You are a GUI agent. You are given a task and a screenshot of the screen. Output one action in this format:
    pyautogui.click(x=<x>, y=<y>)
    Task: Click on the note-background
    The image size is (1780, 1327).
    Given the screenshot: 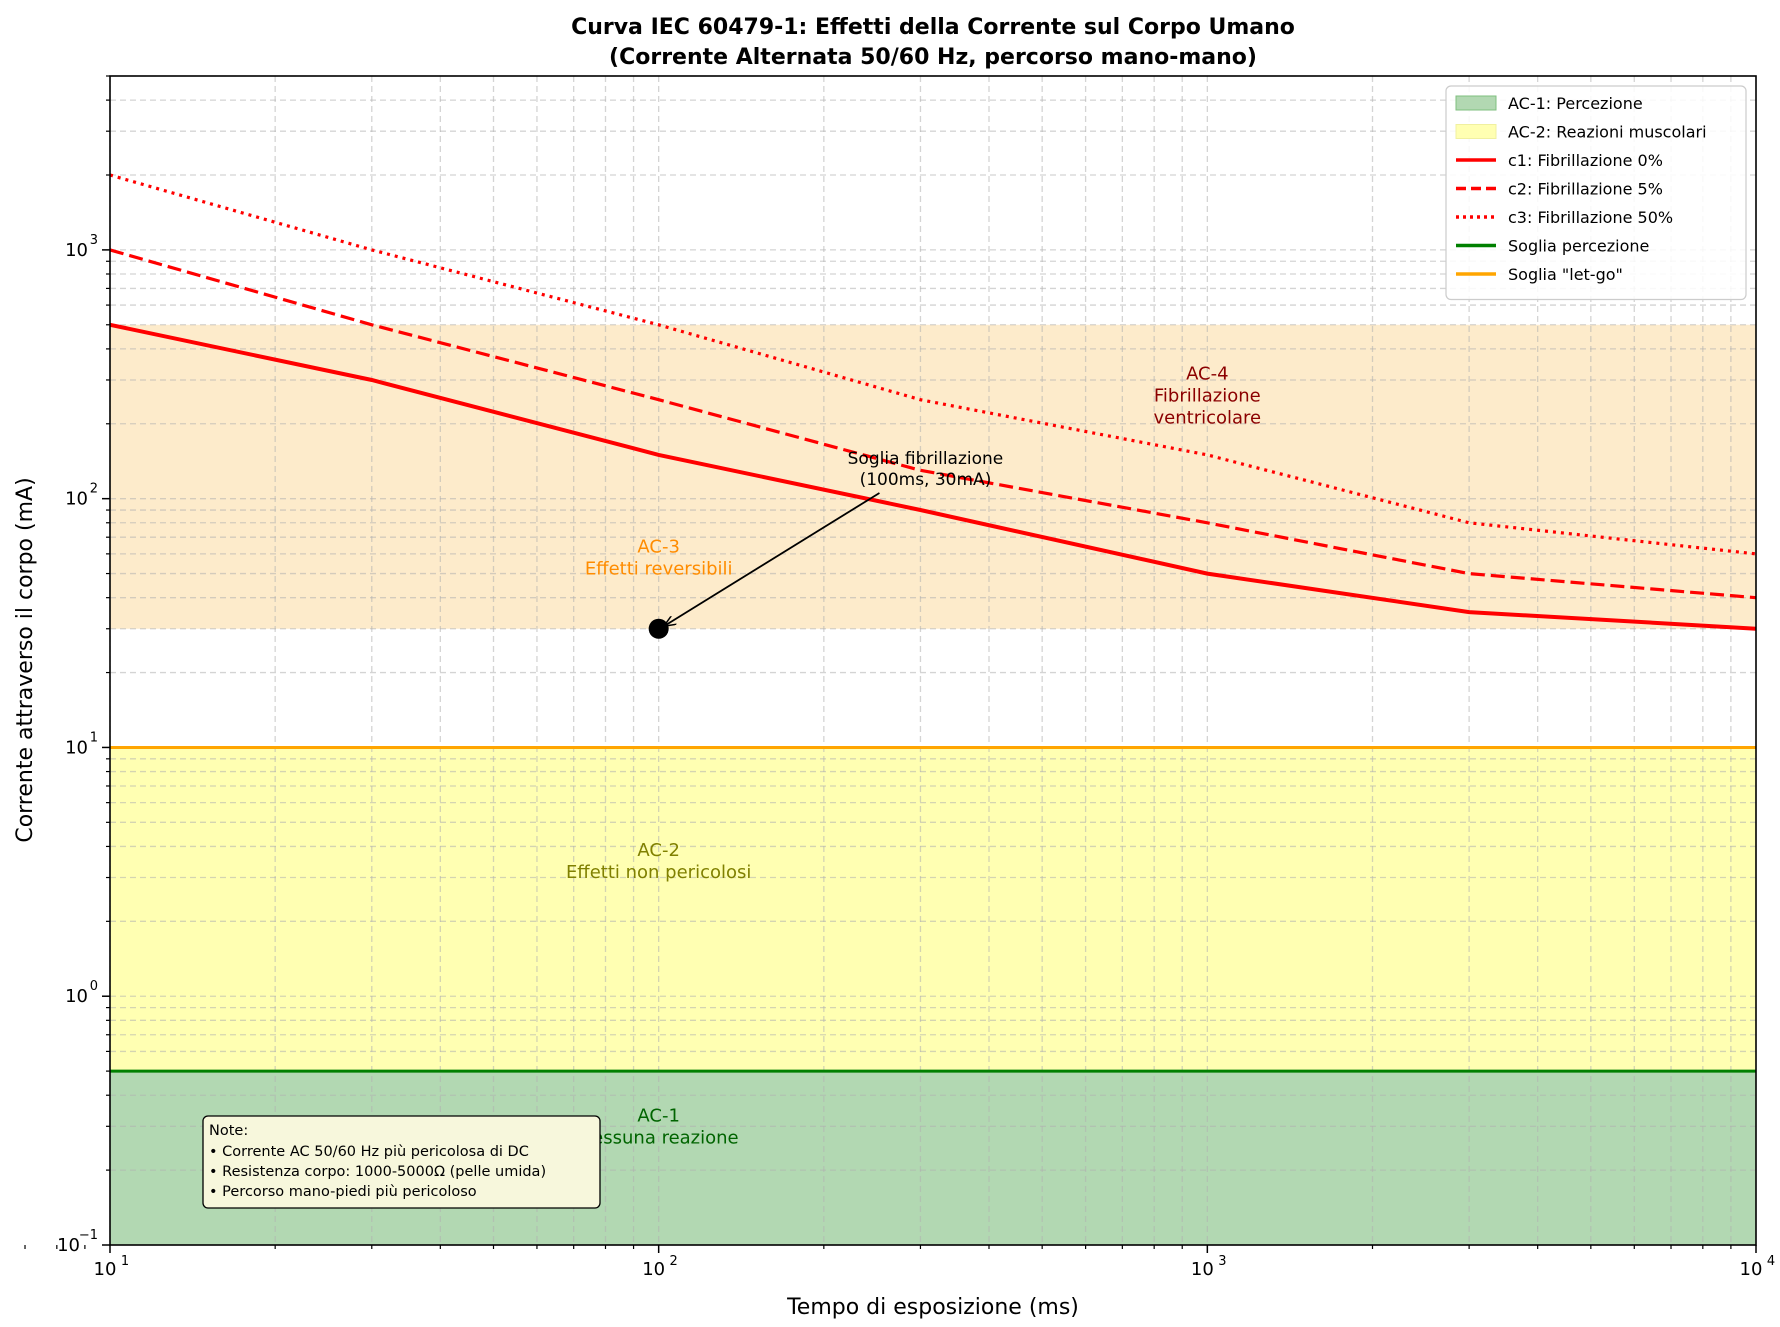 What is the action you would take?
    pyautogui.click(x=401, y=1162)
    